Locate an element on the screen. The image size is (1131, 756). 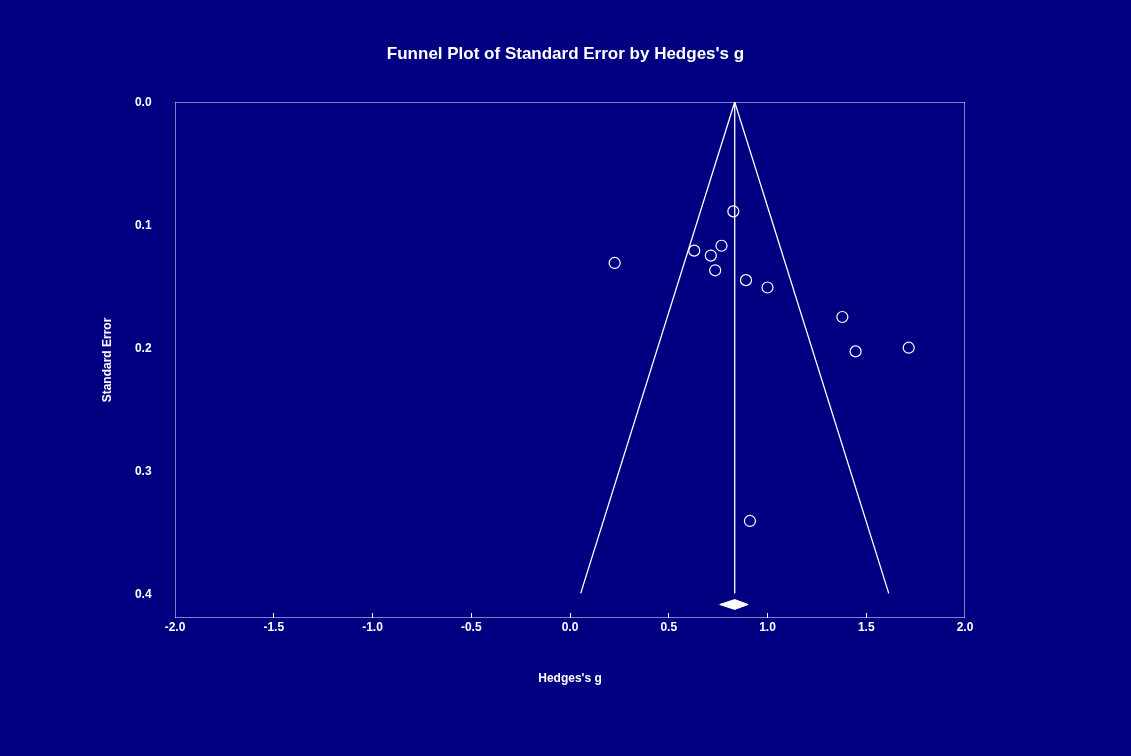
y-tick-label: 0.1 is located at coordinates (143, 225).